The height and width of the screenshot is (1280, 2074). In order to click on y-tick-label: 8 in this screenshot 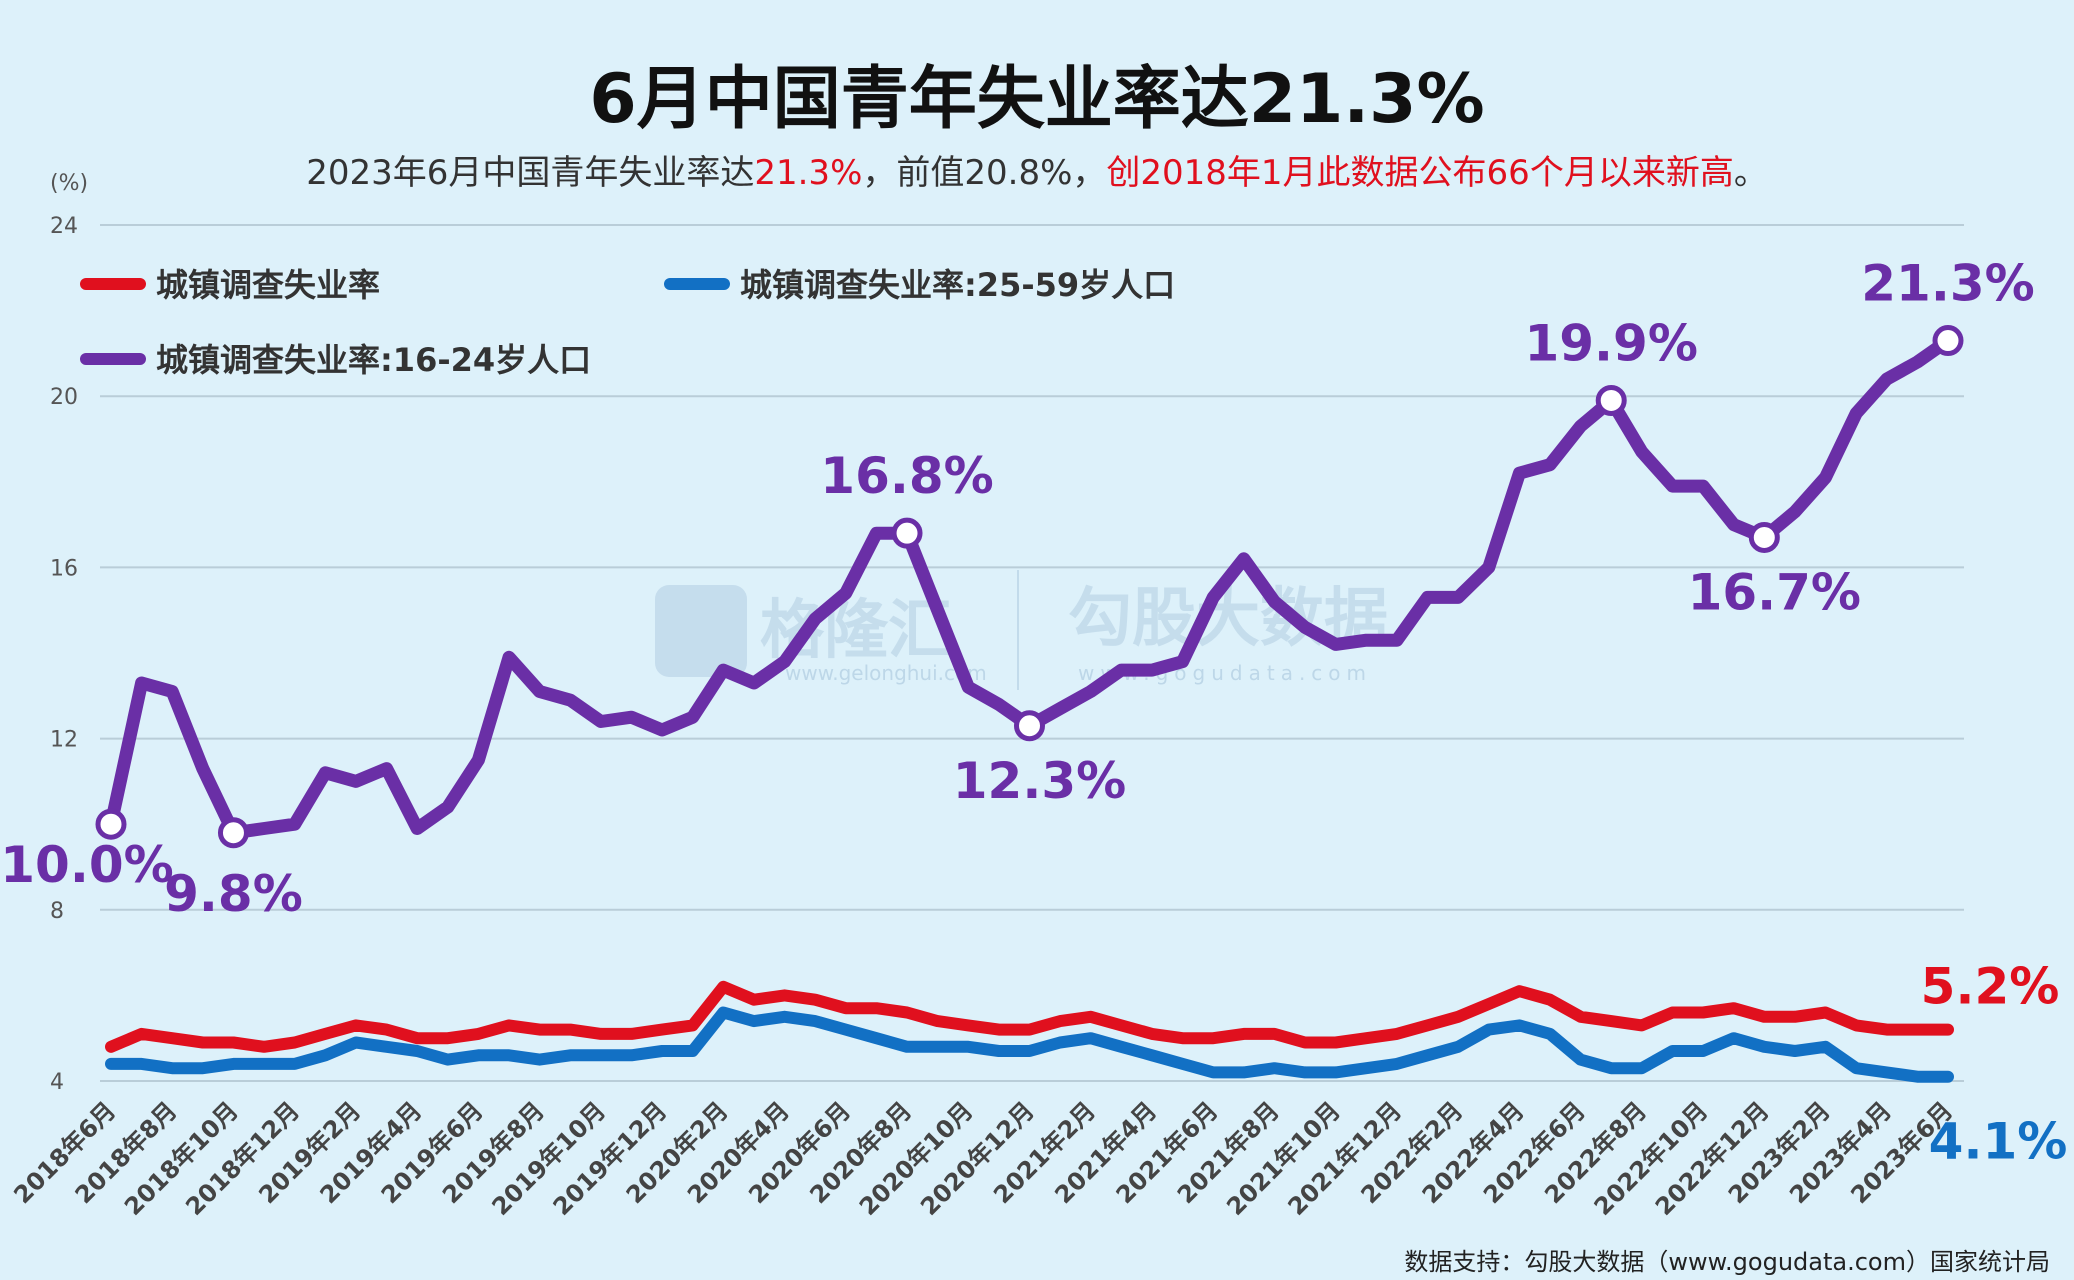, I will do `click(57, 911)`.